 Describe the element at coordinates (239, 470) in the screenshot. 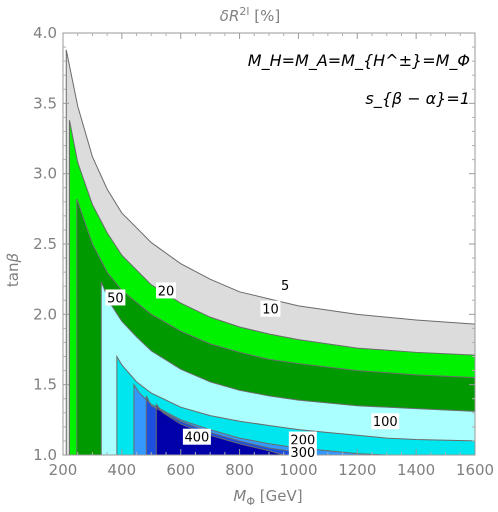

I see `x-tick-label: 800` at that location.